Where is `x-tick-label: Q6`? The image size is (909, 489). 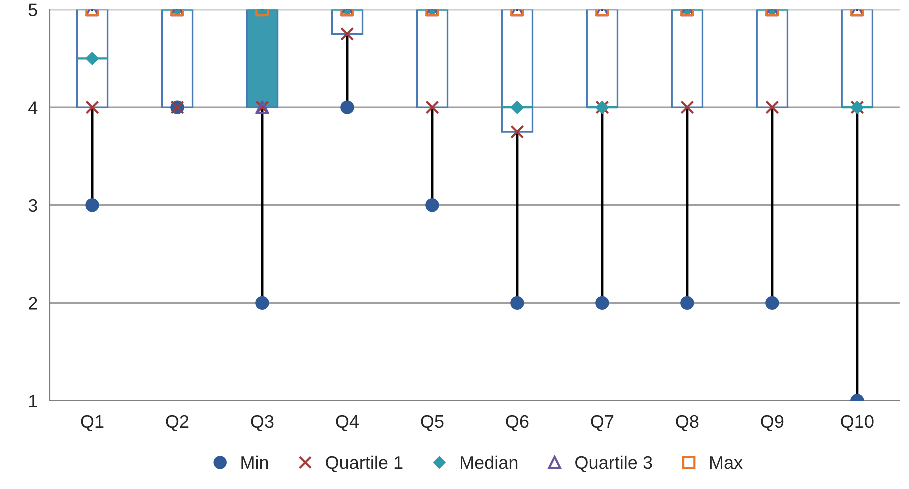 x-tick-label: Q6 is located at coordinates (517, 423).